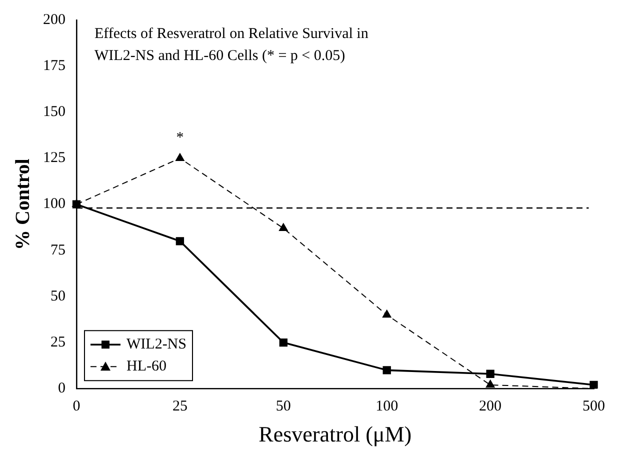 The image size is (618, 463). What do you see at coordinates (54, 20) in the screenshot?
I see `y-tick-label: 200` at bounding box center [54, 20].